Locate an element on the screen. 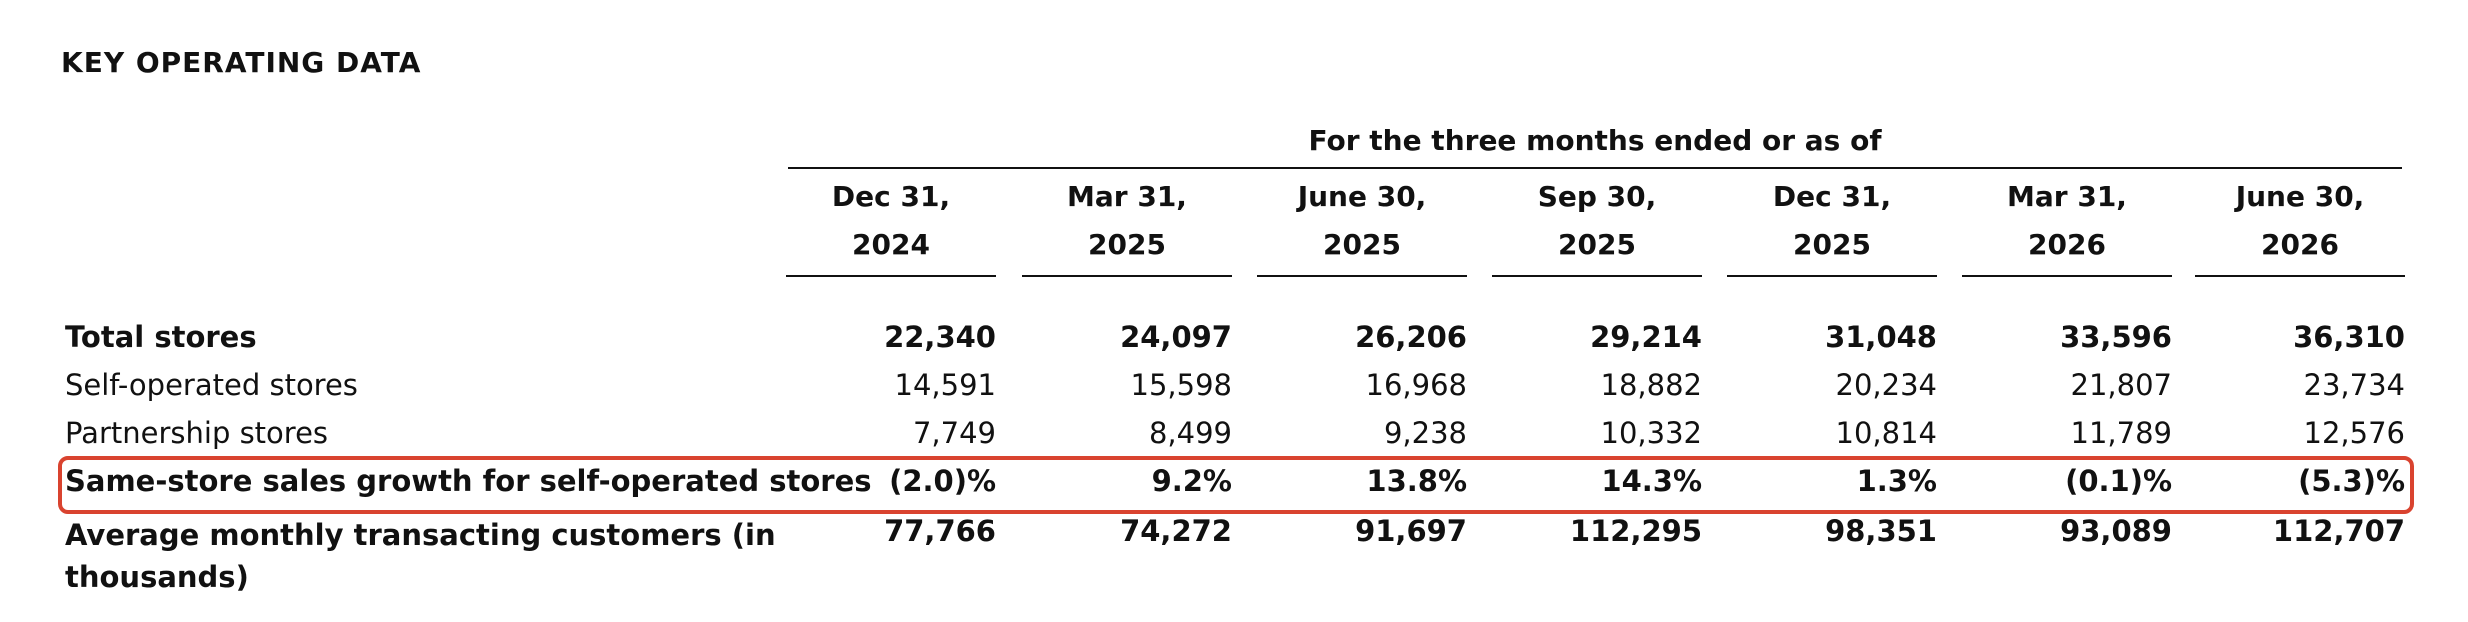 The image size is (2468, 622). section-title: KEY OPERATING DATA is located at coordinates (241, 62).